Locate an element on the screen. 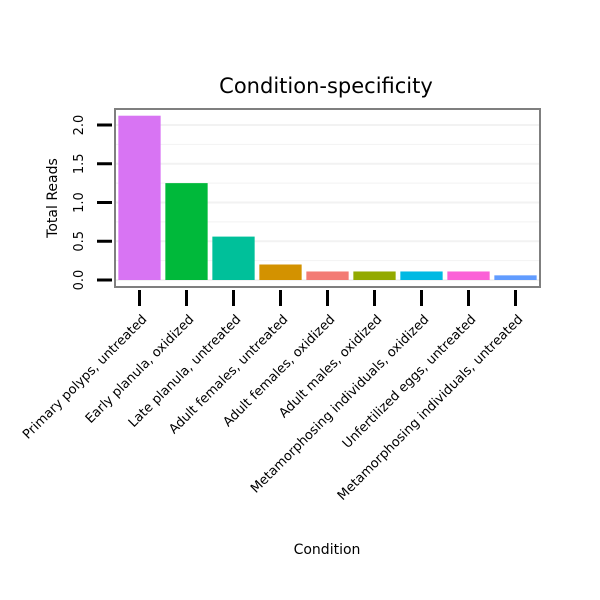 The height and width of the screenshot is (600, 600). y-tick-label: 2.0 is located at coordinates (79, 125).